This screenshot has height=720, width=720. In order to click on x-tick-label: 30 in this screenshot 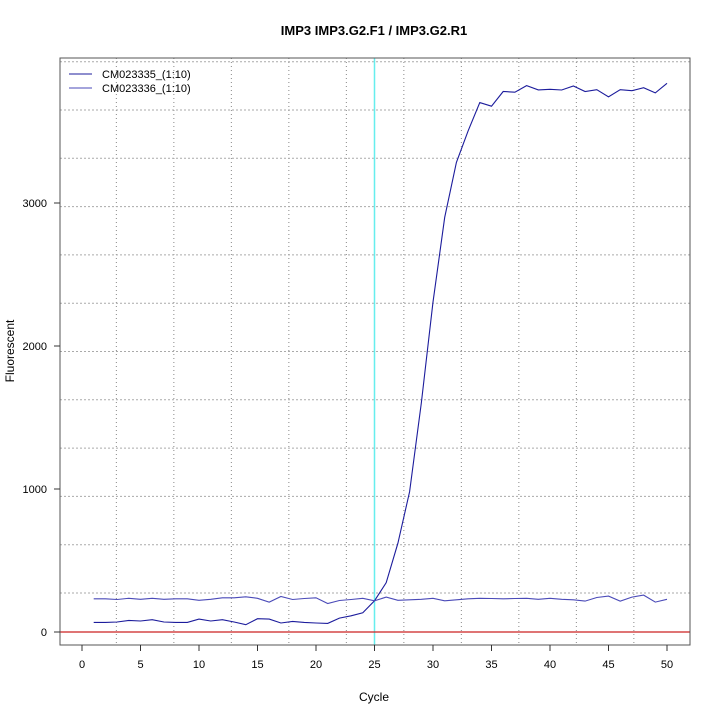, I will do `click(433, 665)`.